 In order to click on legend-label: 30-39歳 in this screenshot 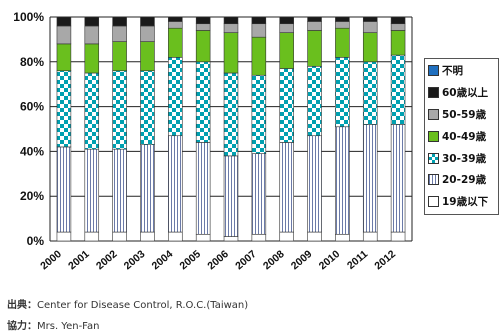, I will do `click(464, 158)`.